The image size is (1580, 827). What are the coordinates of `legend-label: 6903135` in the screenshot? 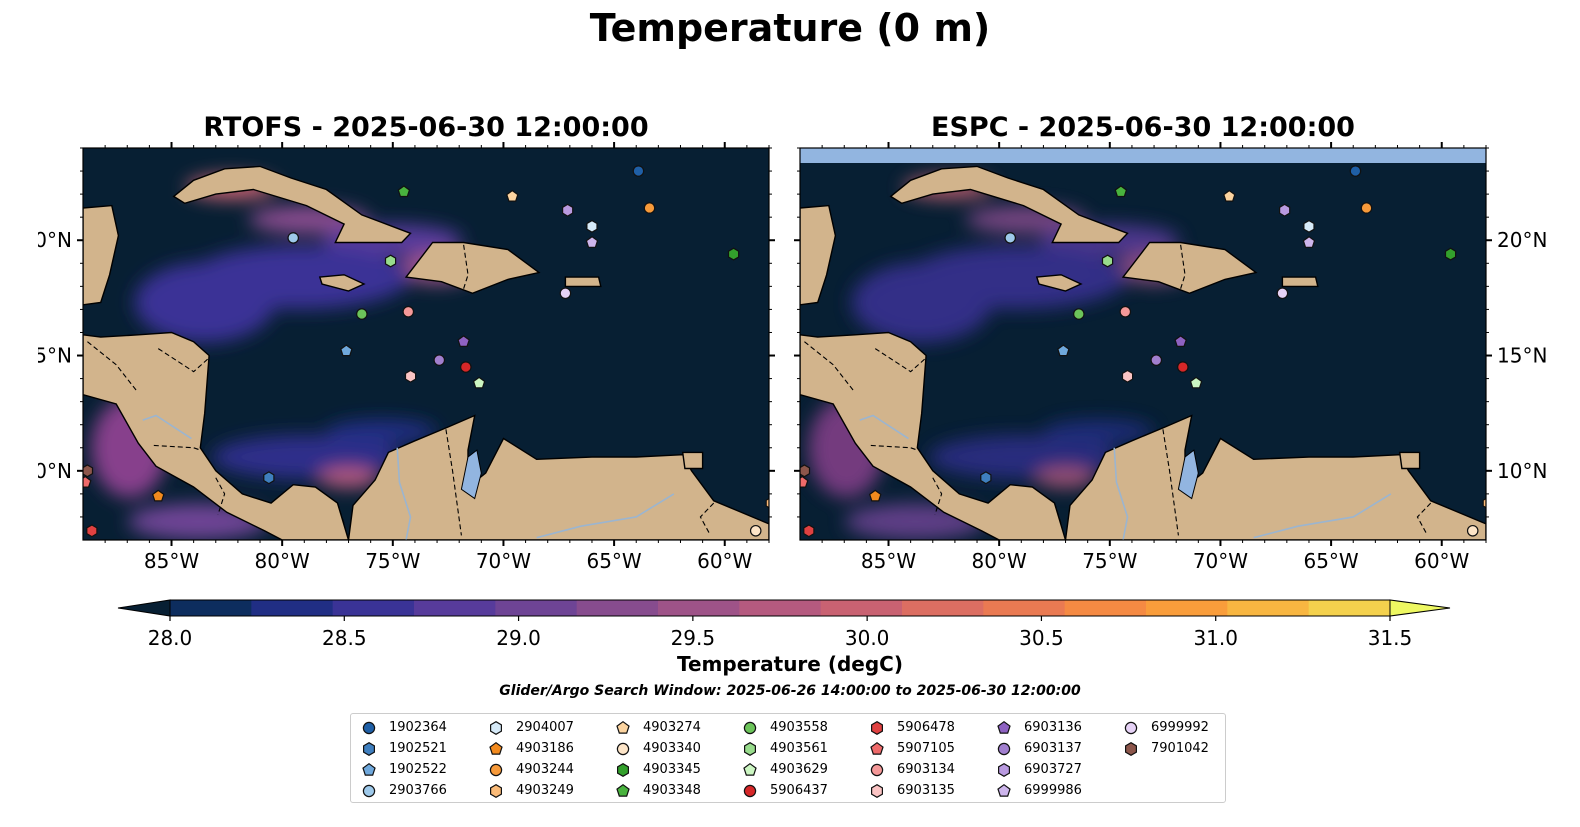 It's located at (926, 790).